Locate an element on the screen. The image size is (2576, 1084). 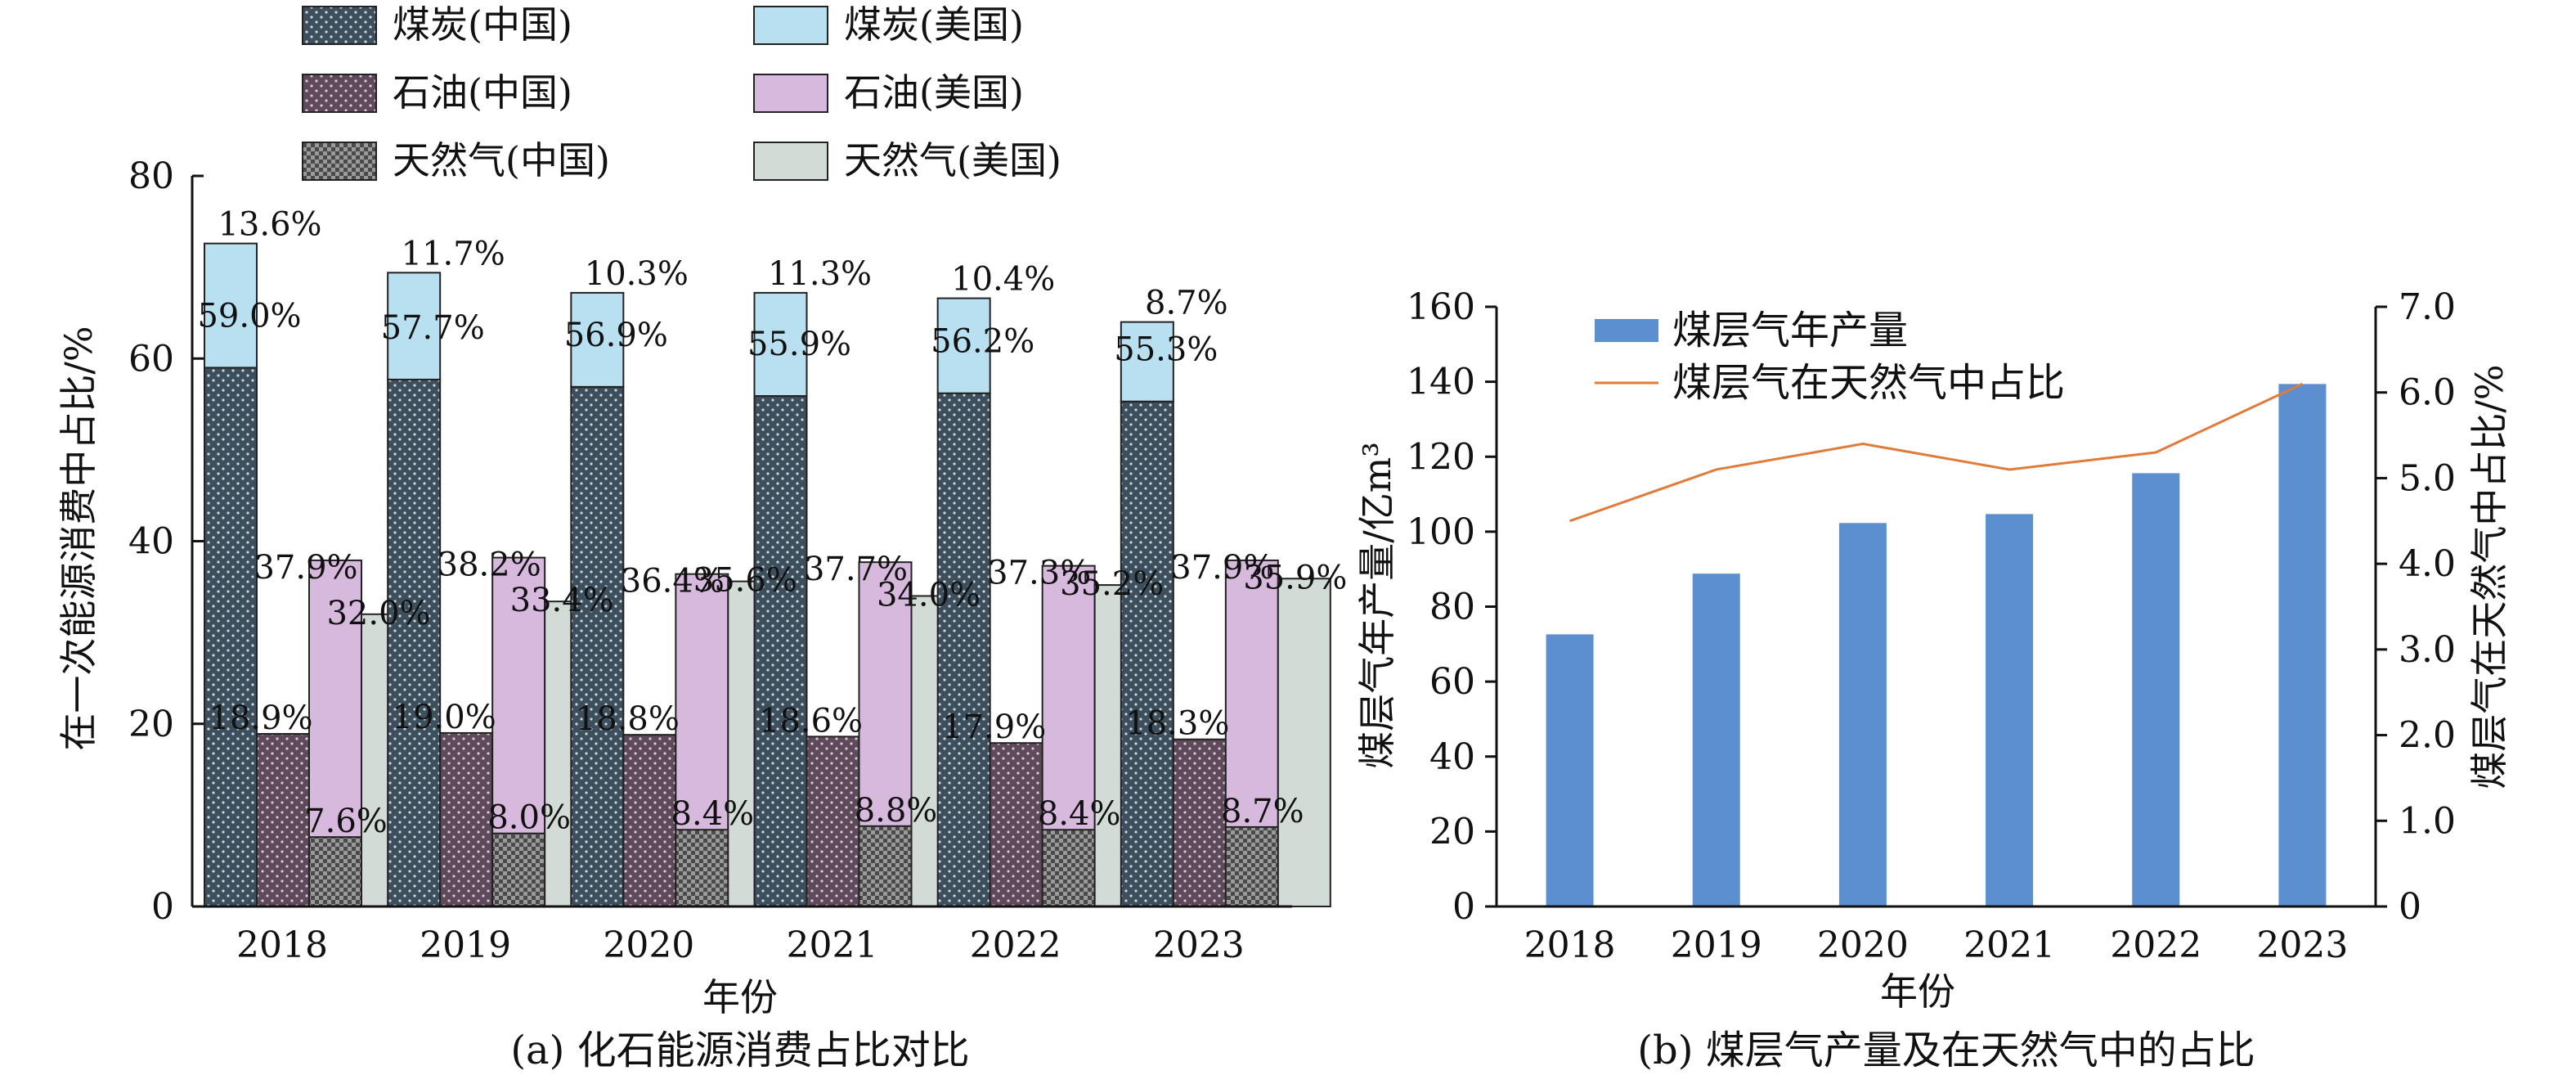
label-us-oil-2023: 37.9% is located at coordinates (1222, 568).